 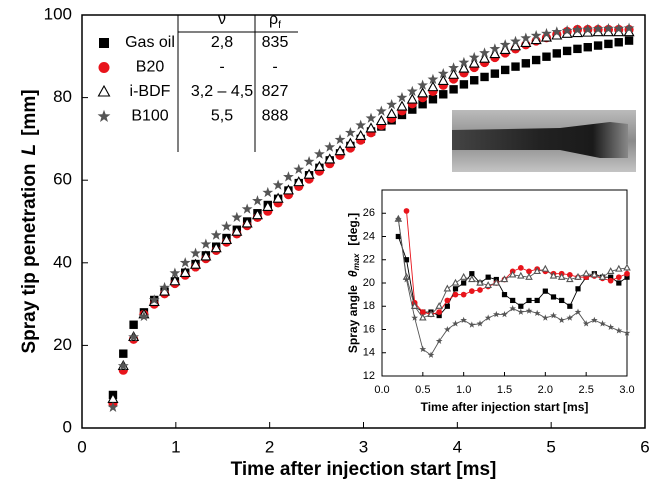 I want to click on legend-cell: 827, so click(x=275, y=91).